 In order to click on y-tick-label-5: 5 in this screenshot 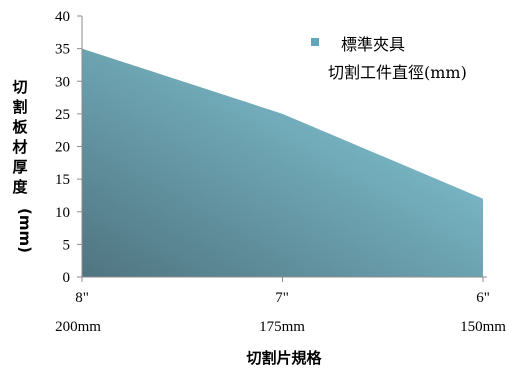, I will do `click(67, 245)`.